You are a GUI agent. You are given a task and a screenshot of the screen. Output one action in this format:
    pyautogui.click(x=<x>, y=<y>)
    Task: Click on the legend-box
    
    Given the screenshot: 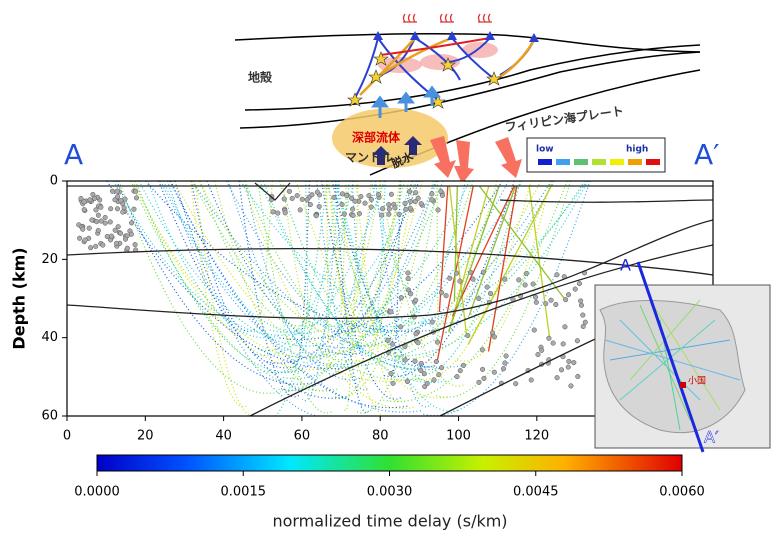 What is the action you would take?
    pyautogui.click(x=596, y=155)
    